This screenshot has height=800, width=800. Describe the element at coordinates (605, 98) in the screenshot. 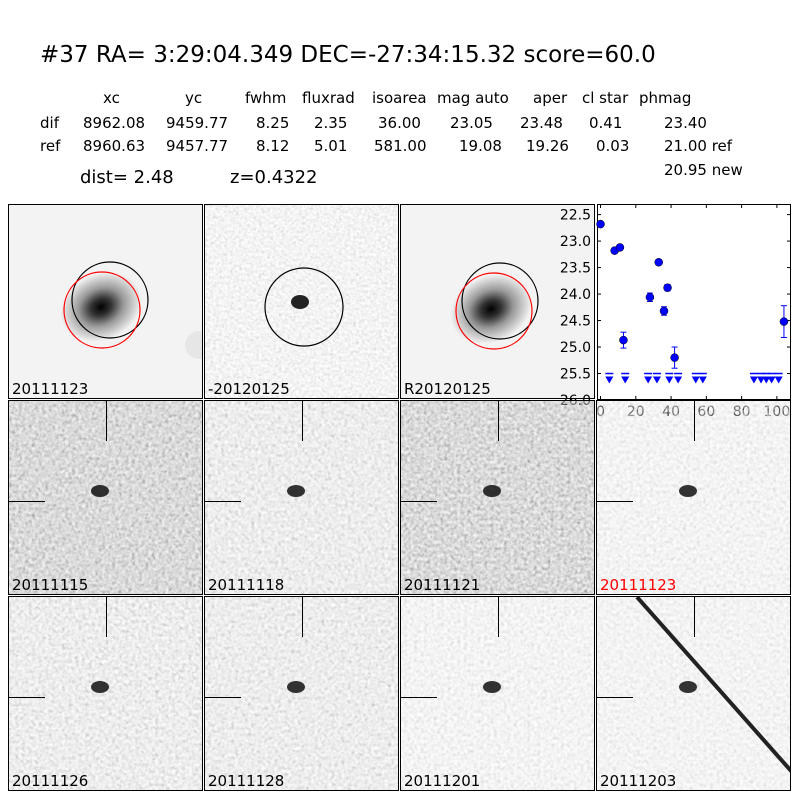

I see `col-cl-star: cl star` at that location.